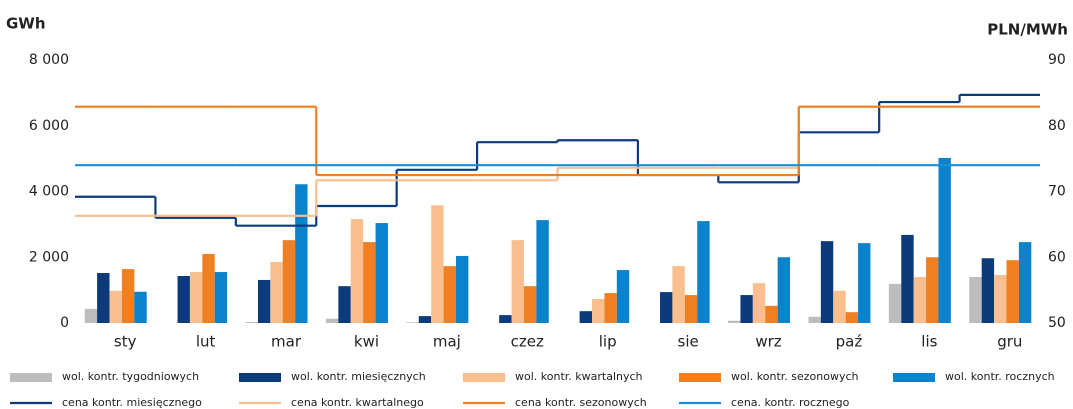 This screenshot has height=409, width=1073. Describe the element at coordinates (447, 342) in the screenshot. I see `x-tick-label: maj` at that location.